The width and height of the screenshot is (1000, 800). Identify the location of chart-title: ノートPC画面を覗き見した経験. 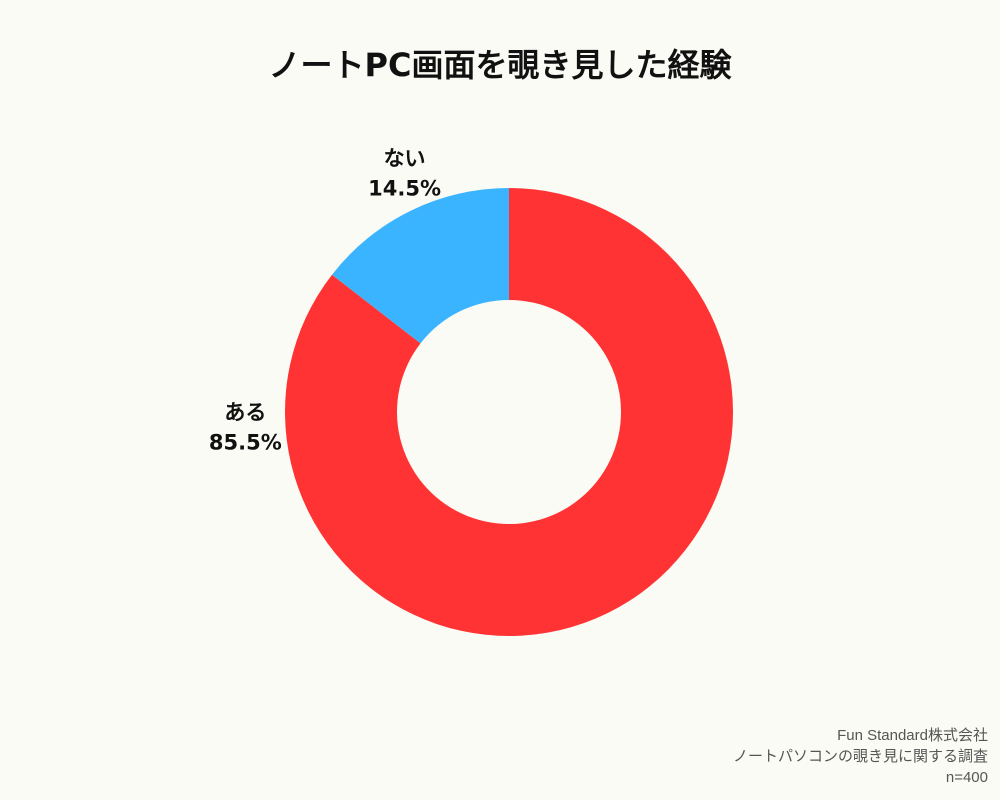
(500, 65).